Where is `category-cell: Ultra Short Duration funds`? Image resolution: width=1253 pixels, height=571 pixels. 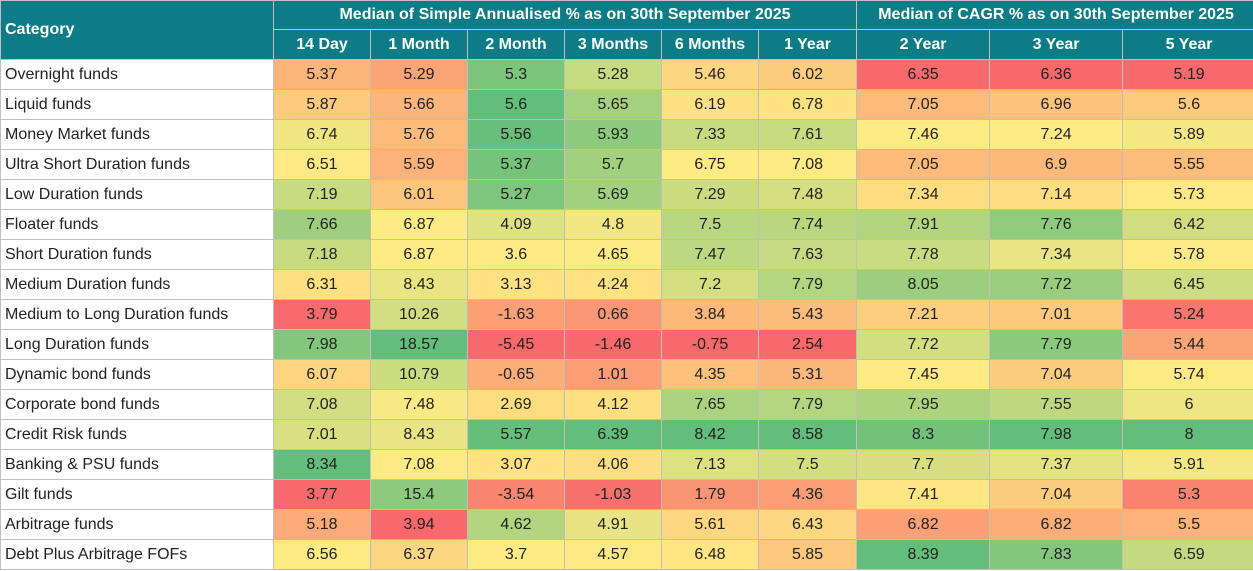 category-cell: Ultra Short Duration funds is located at coordinates (137, 164).